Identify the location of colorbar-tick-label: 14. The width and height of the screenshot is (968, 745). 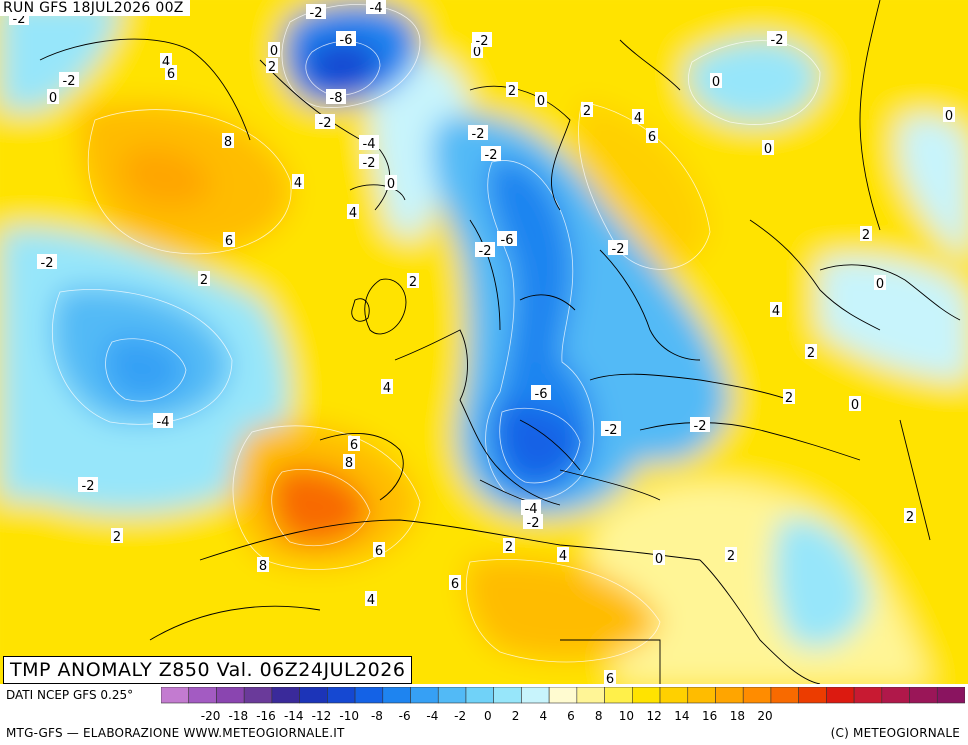
(681, 716).